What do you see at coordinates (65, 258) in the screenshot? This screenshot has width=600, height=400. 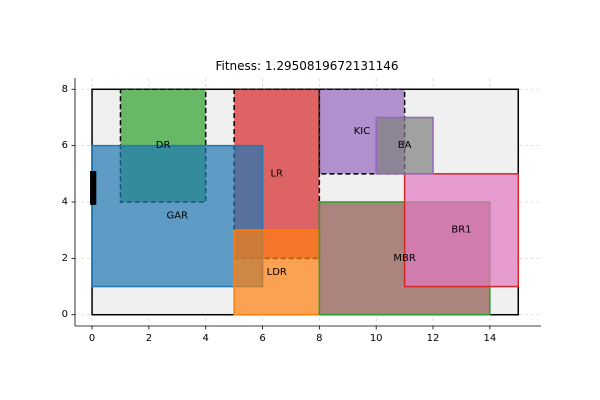 I see `y-tick-label: 2` at bounding box center [65, 258].